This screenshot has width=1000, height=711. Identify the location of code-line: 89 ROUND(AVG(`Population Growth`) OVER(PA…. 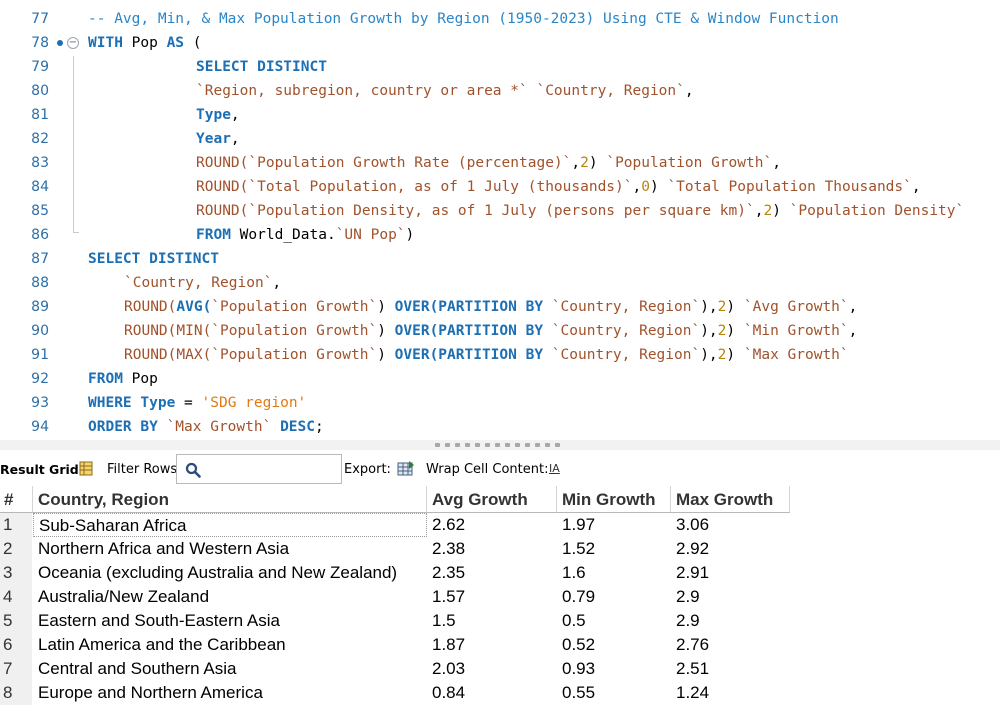
(500, 307).